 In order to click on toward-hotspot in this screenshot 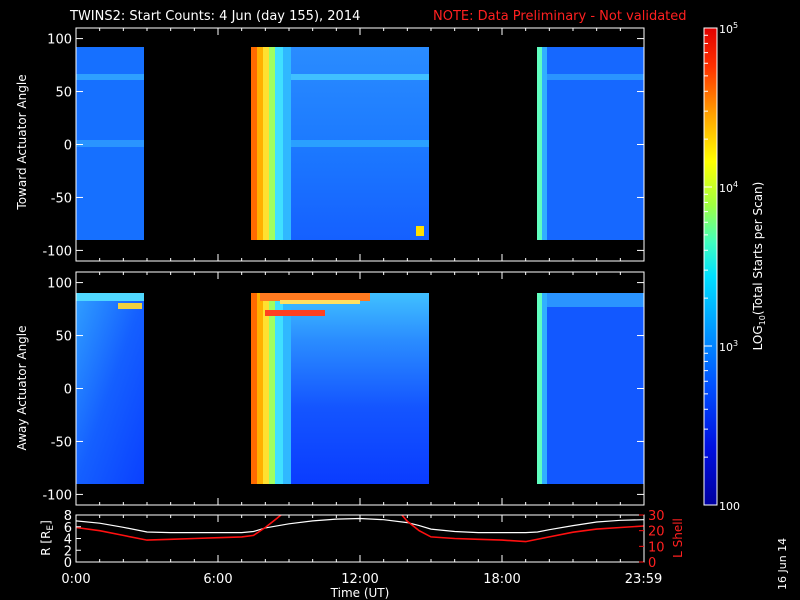, I will do `click(420, 231)`.